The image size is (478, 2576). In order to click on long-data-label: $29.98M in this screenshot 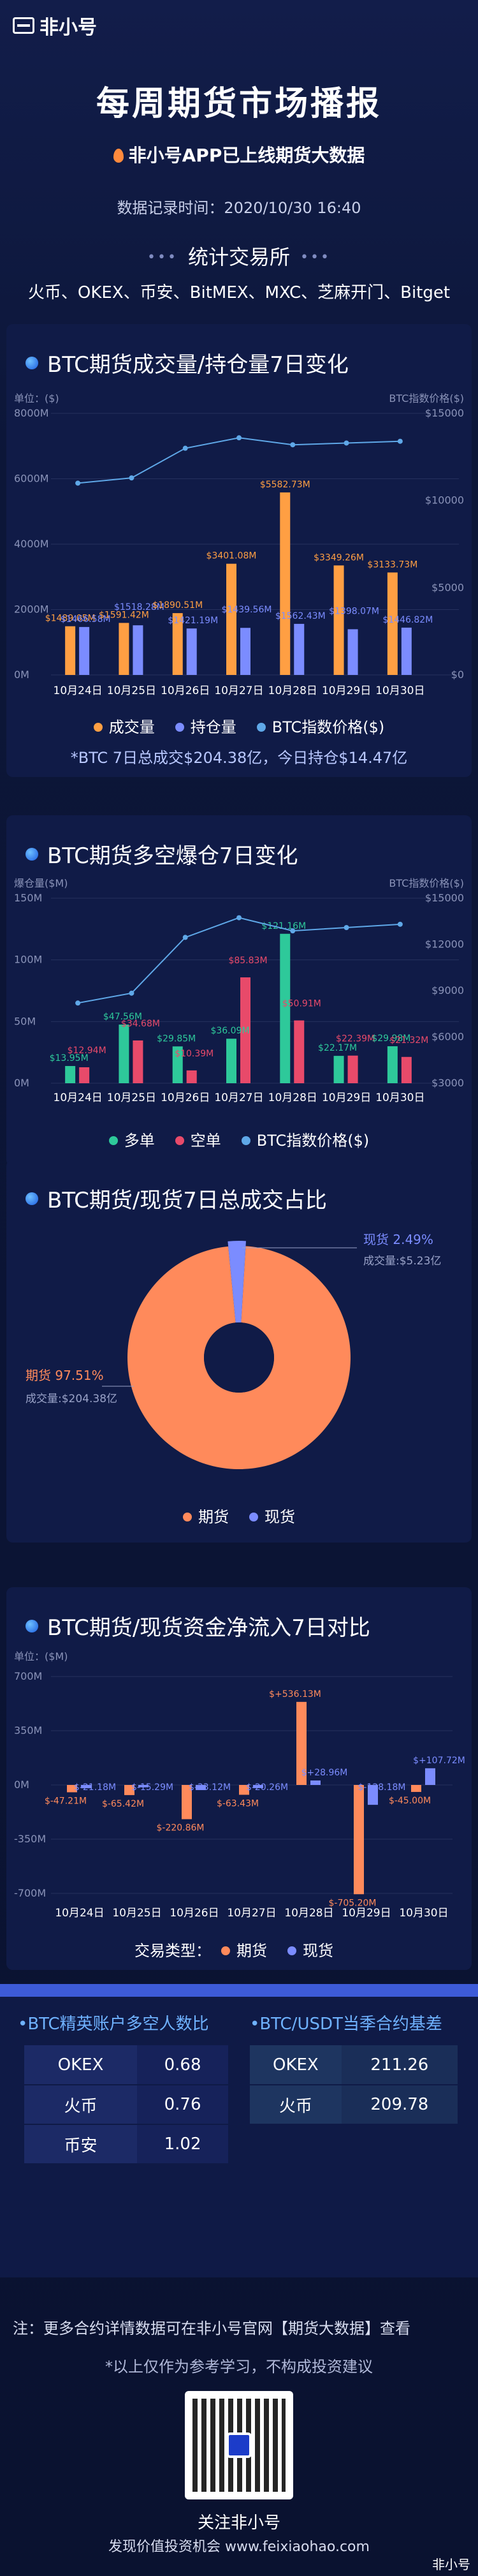, I will do `click(391, 1038)`.